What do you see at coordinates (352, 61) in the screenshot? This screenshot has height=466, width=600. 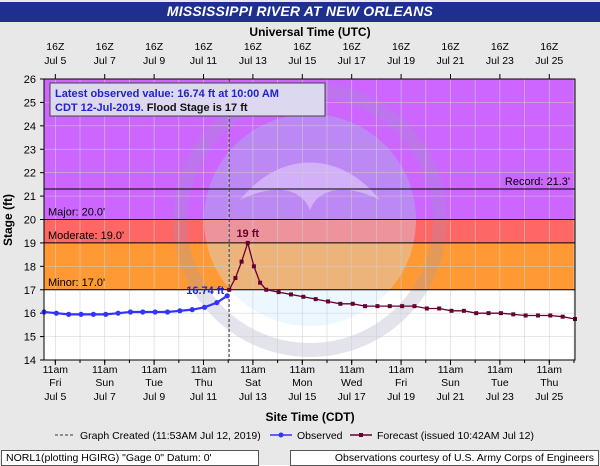 I see `x-top-date: Jul 17` at bounding box center [352, 61].